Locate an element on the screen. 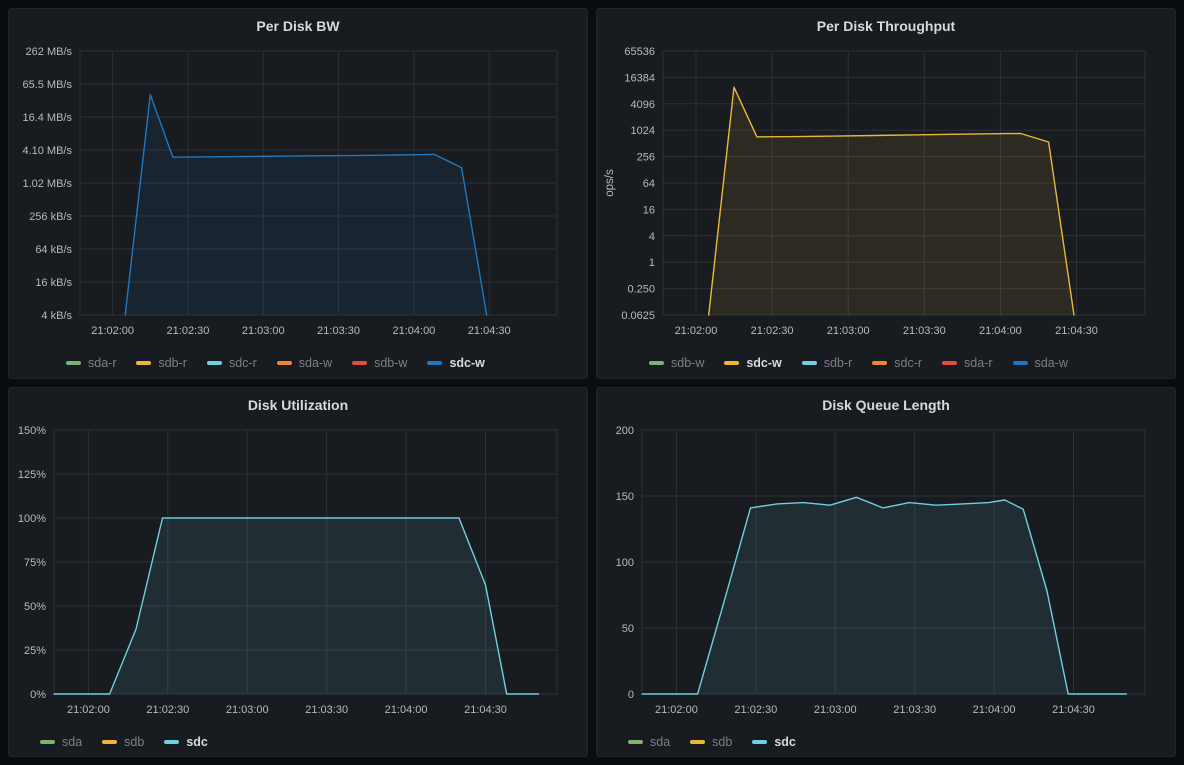 The image size is (1184, 765). legend-label: sdb is located at coordinates (134, 741).